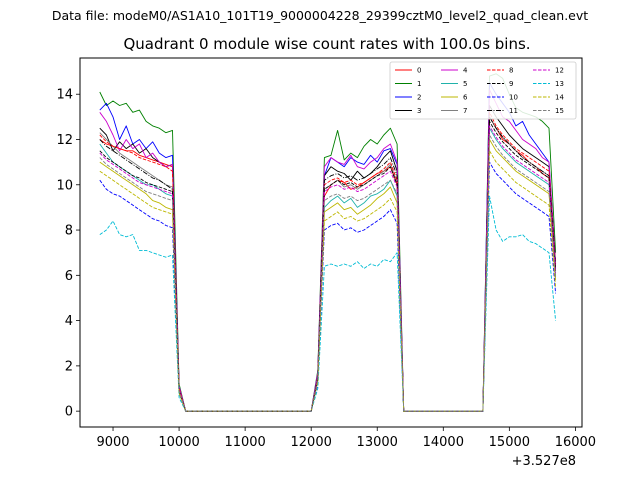  Describe the element at coordinates (64, 95) in the screenshot. I see `y-tick-label: 14` at that location.